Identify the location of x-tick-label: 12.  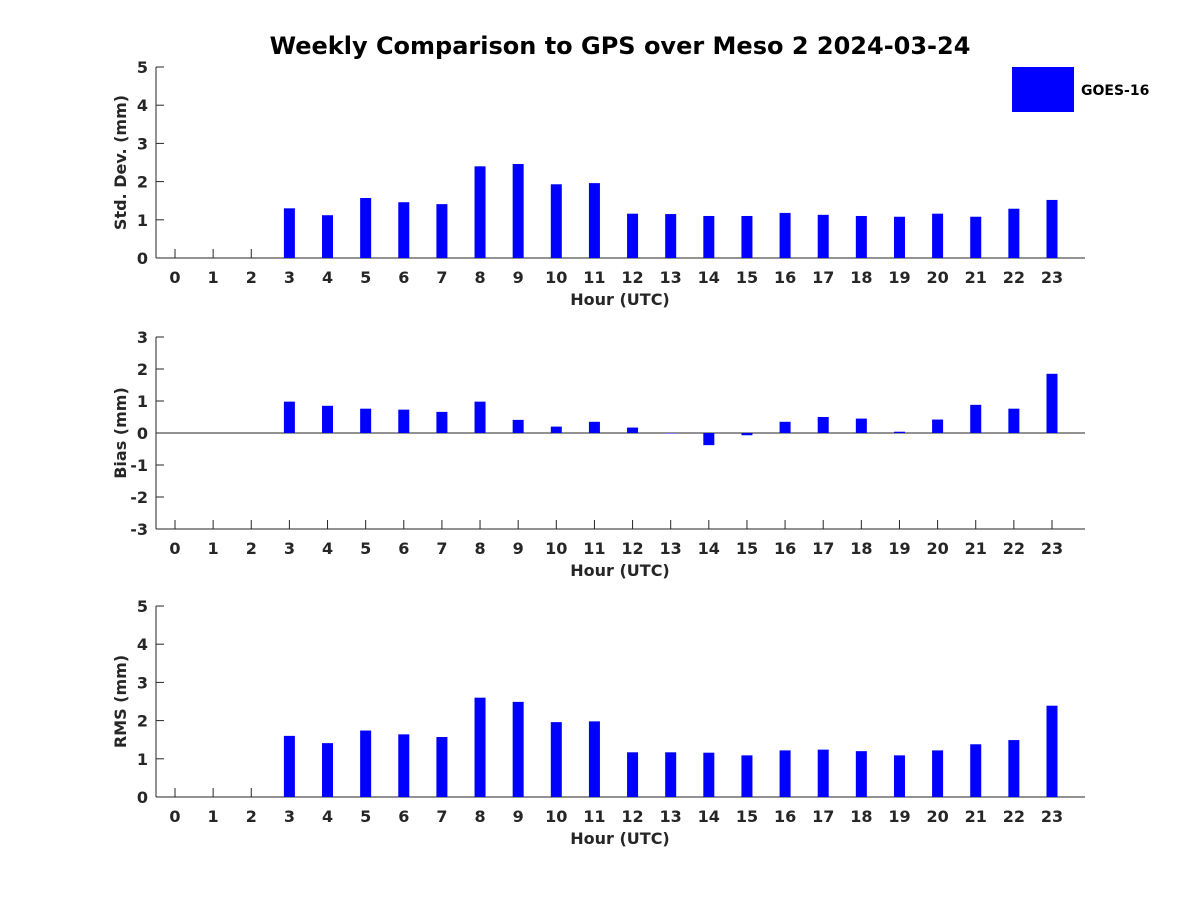
(632, 277).